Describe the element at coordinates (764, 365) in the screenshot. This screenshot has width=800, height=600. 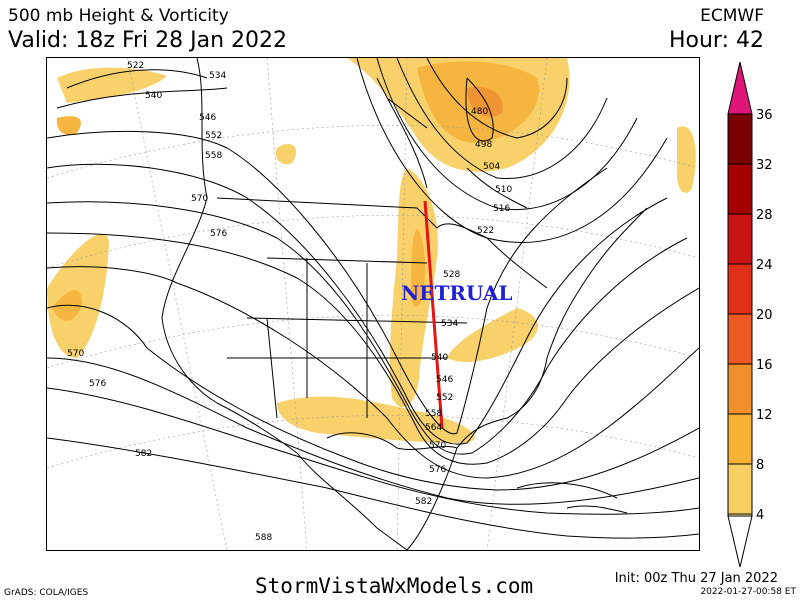
I see `colorbar-label: 16` at that location.